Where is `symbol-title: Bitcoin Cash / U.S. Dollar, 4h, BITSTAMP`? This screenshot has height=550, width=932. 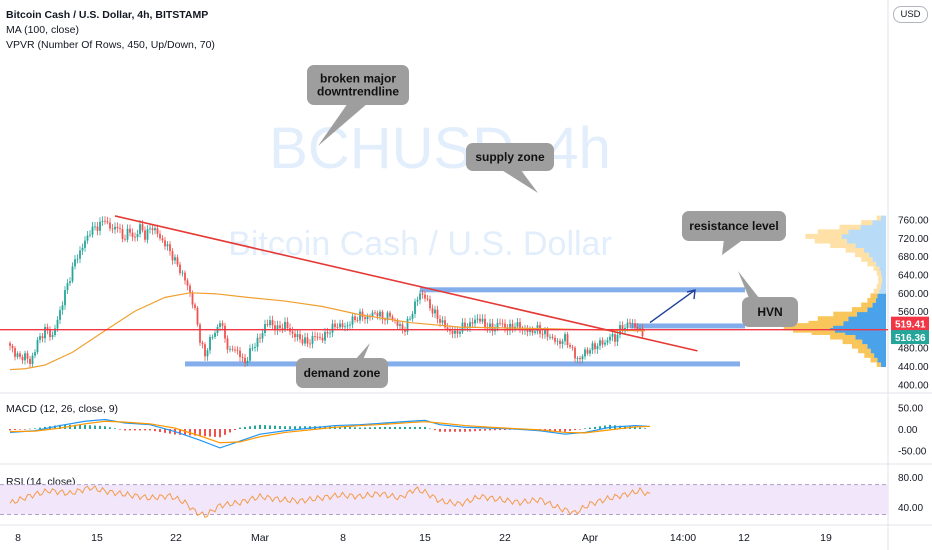
symbol-title: Bitcoin Cash / U.S. Dollar, 4h, BITSTAMP is located at coordinates (107, 15).